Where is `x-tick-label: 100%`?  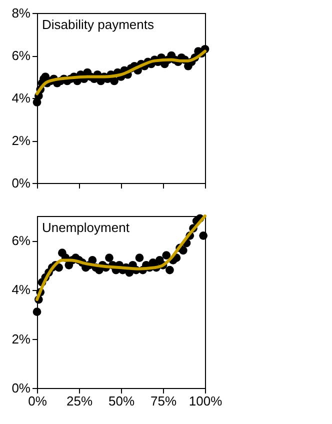 x-tick-label: 100% is located at coordinates (205, 401).